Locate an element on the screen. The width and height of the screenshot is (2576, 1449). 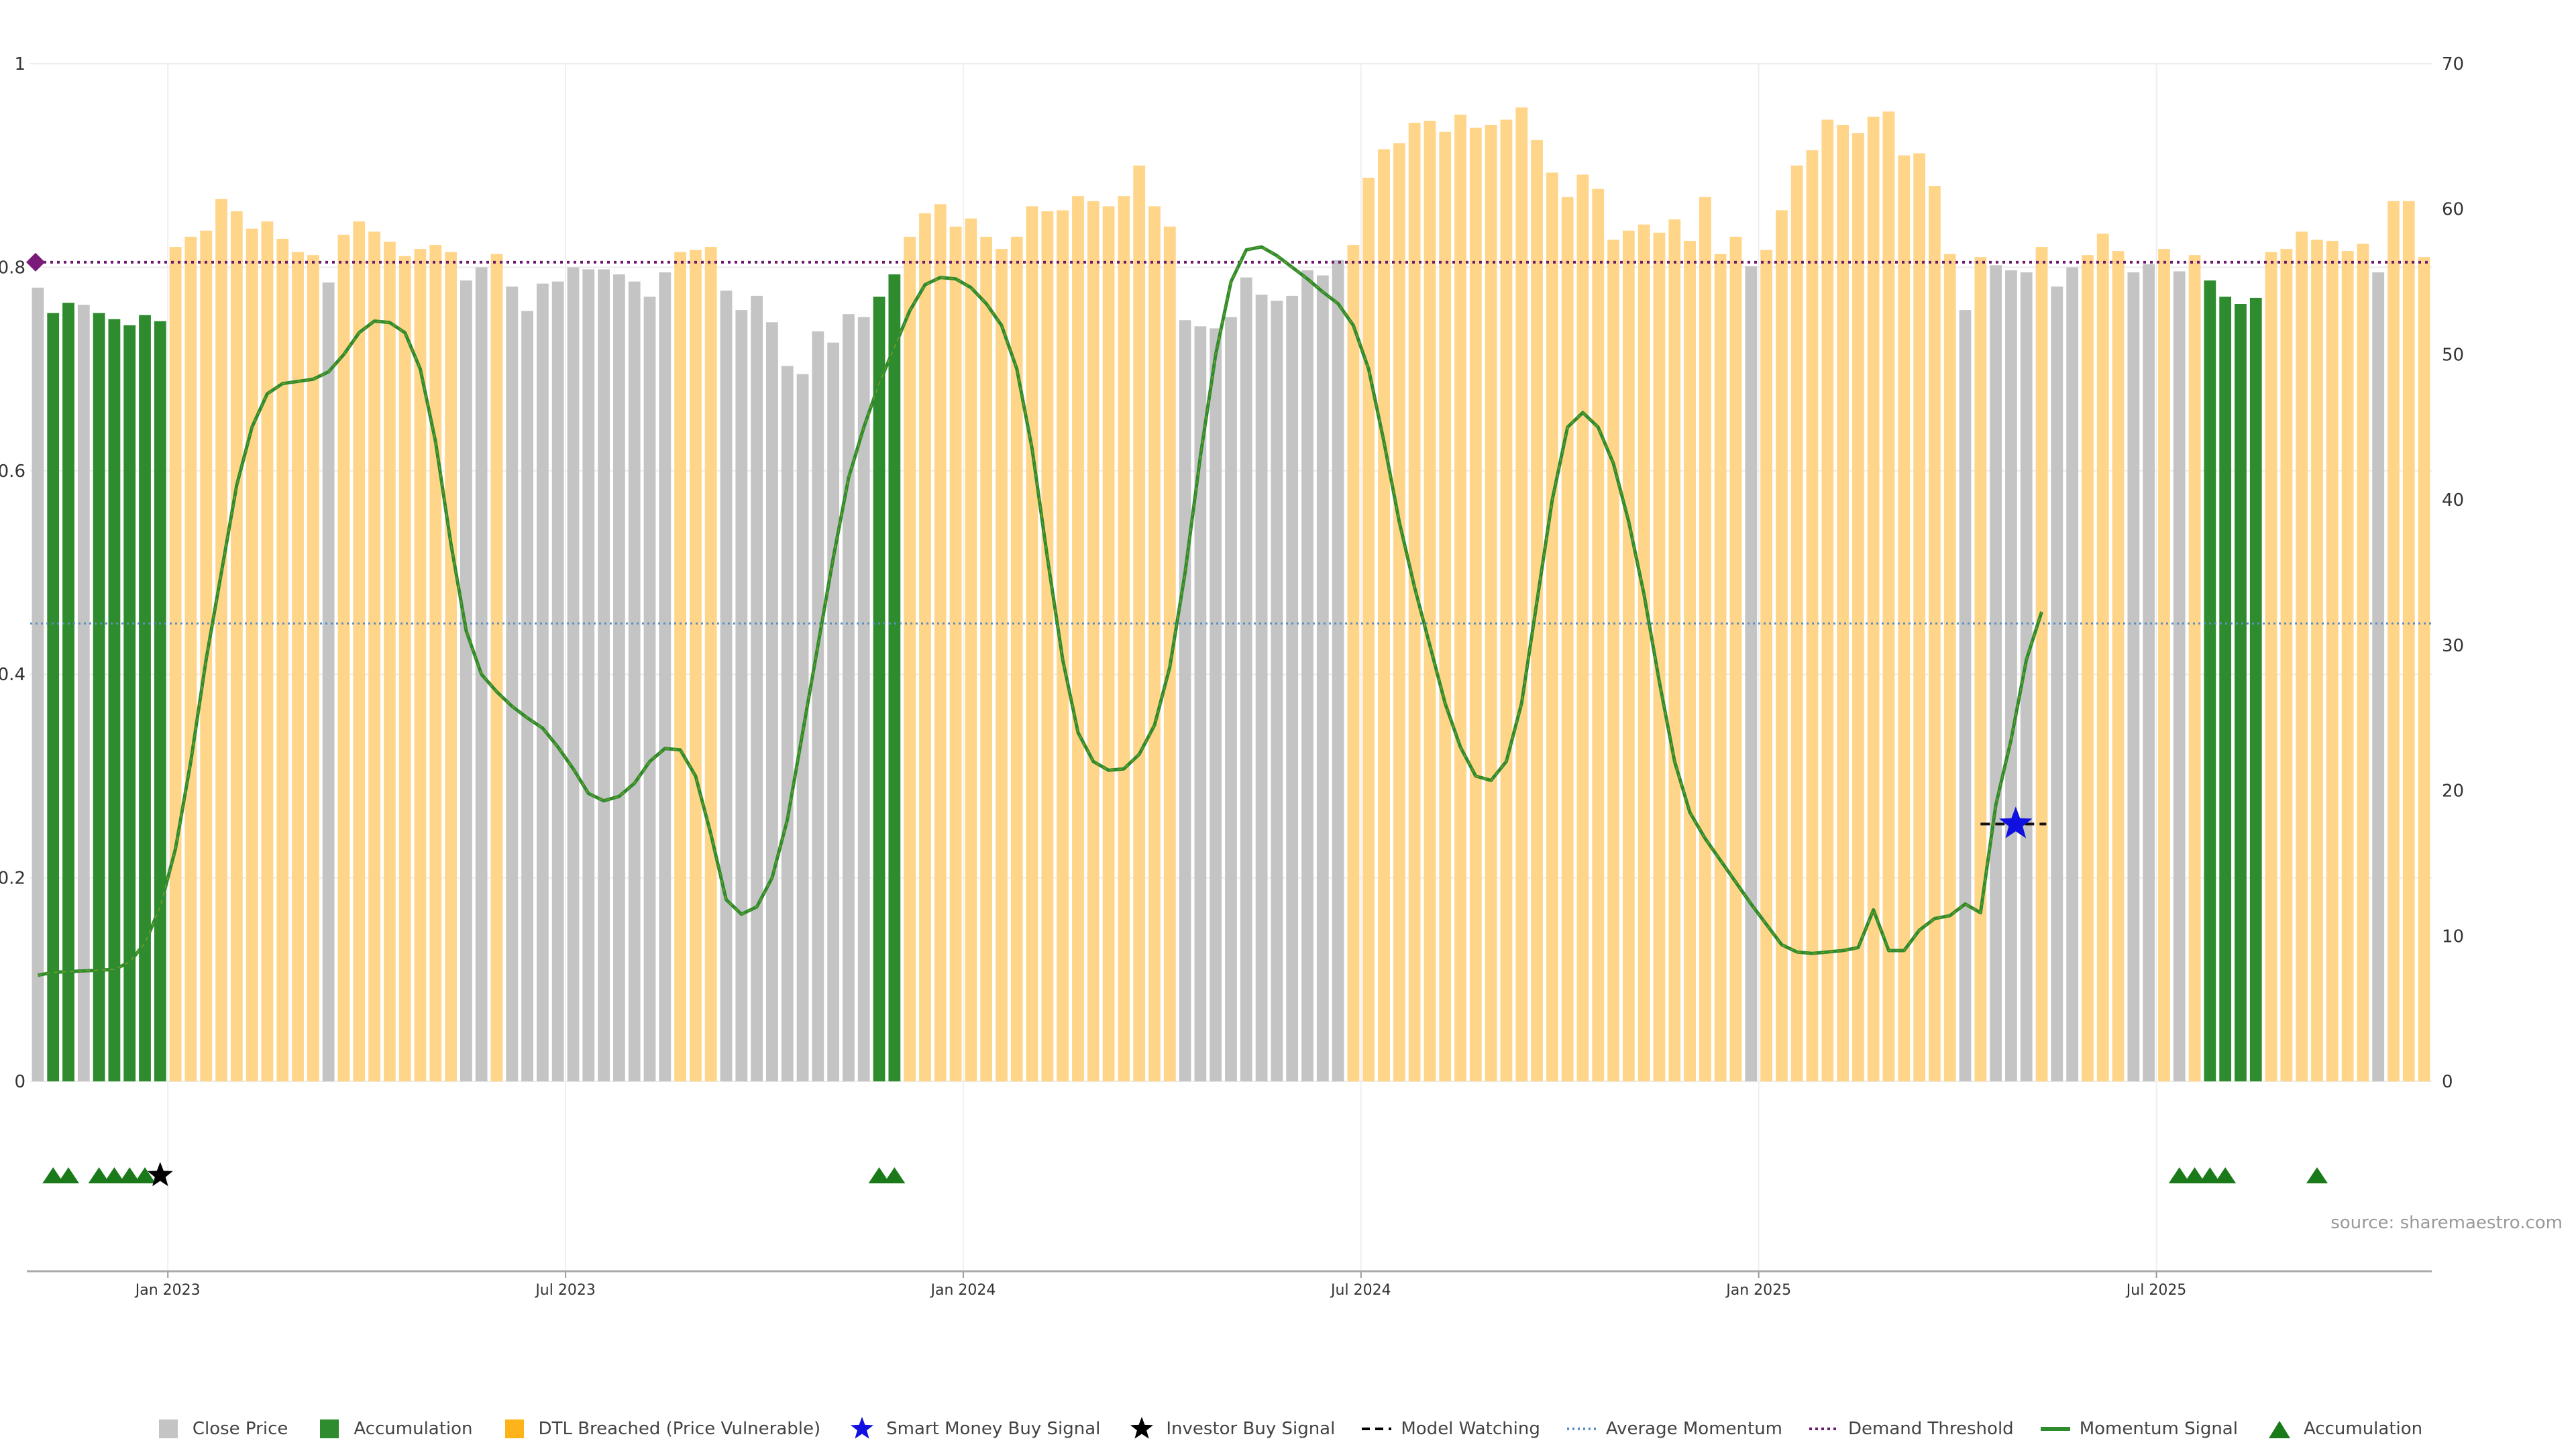
legend-label: Average Momentum is located at coordinates (1694, 1429).